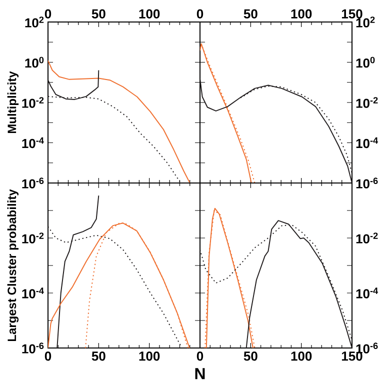 The image size is (388, 388). What do you see at coordinates (352, 13) in the screenshot?
I see `x-tick-label: 150` at bounding box center [352, 13].